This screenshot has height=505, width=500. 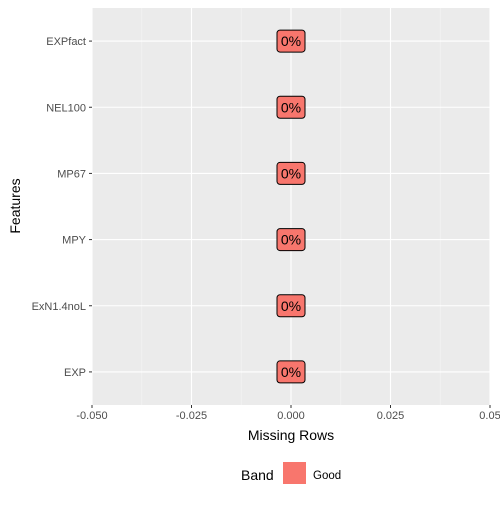 I want to click on x-axis: -0.050 -0.025 0.000 0.025 0.05, so click(x=288, y=413).